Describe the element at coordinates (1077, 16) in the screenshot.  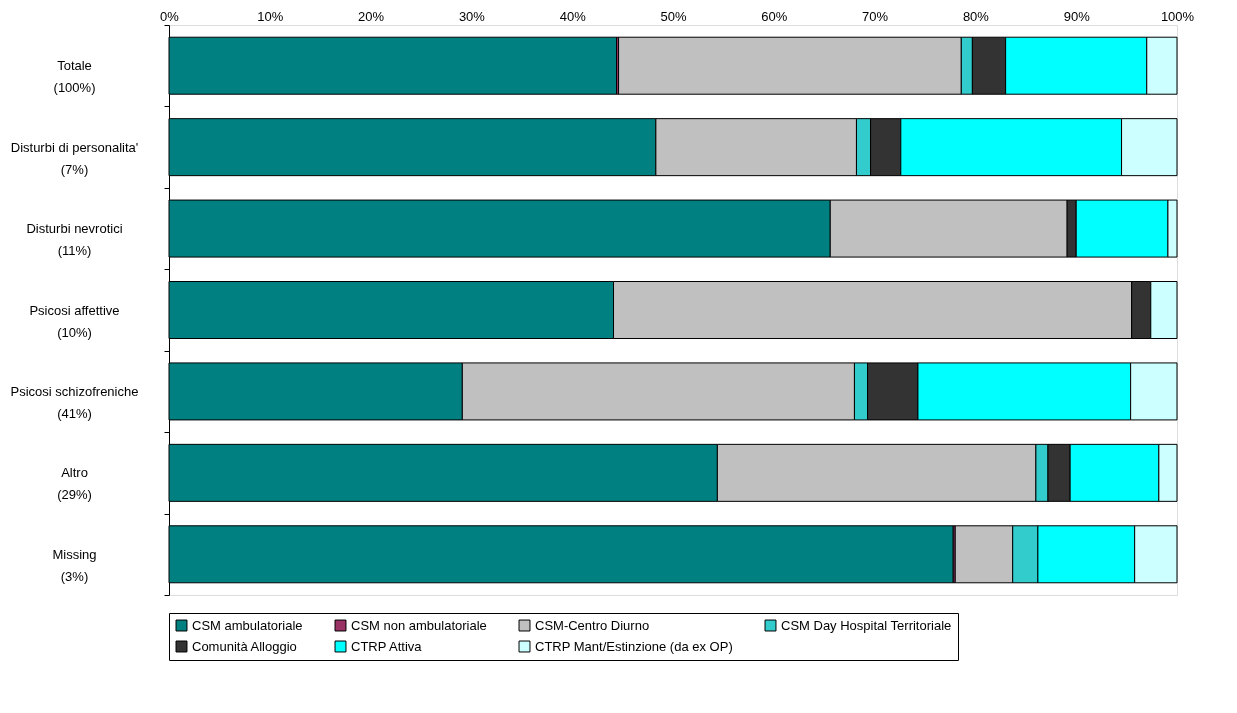
I see `x-tick-label: 90%` at that location.